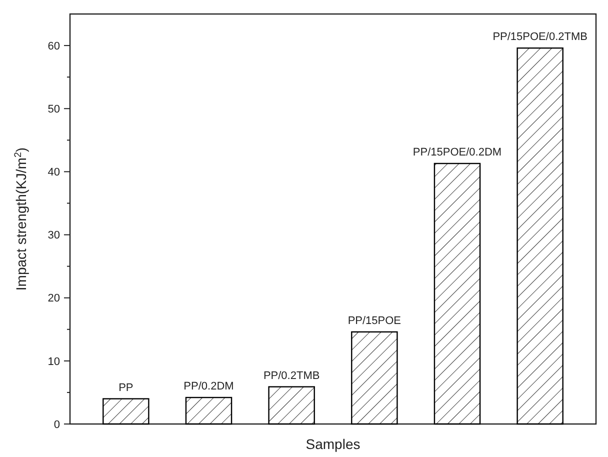  What do you see at coordinates (54, 298) in the screenshot?
I see `y-tick-label: 20` at bounding box center [54, 298].